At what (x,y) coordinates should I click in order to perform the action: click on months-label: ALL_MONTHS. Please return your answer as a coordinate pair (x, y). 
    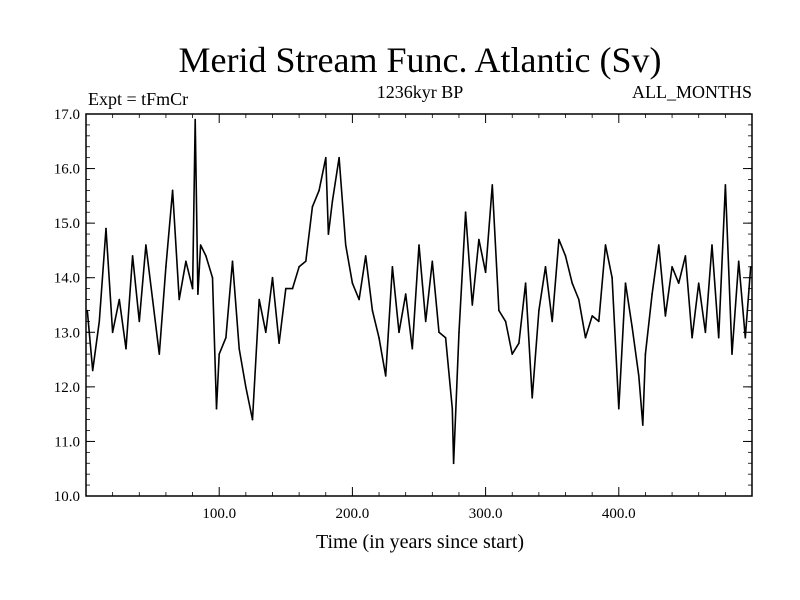
    Looking at the image, I should click on (692, 92).